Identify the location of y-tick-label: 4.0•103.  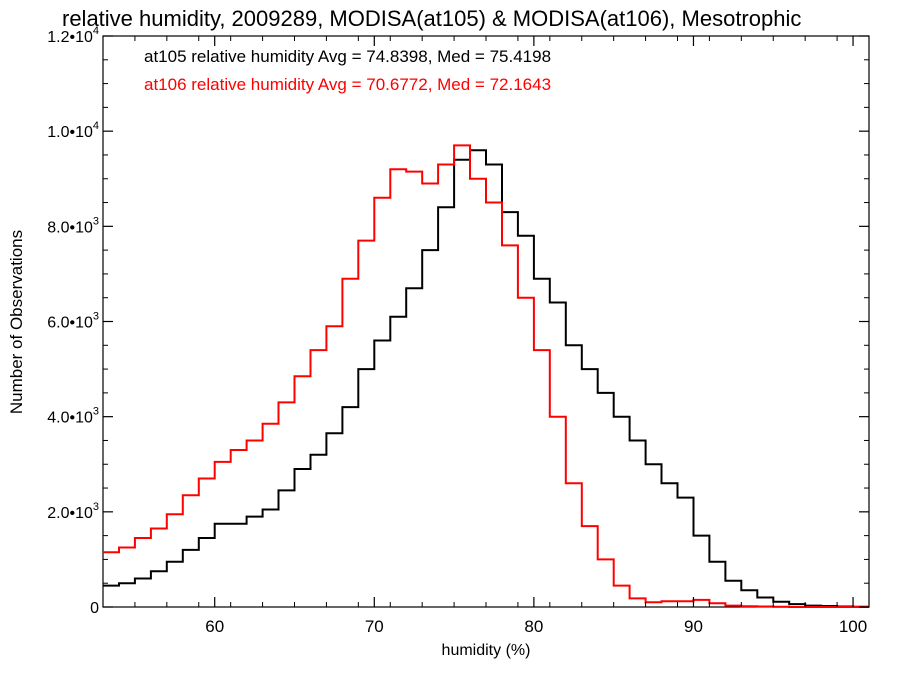
(73, 416).